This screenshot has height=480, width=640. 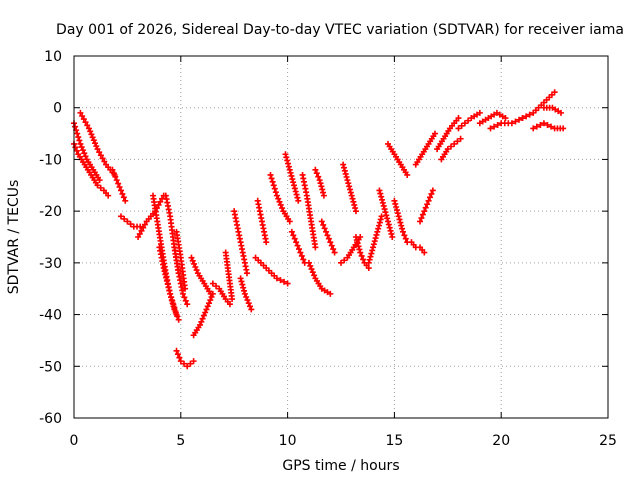 What do you see at coordinates (57, 109) in the screenshot?
I see `y-tick-label: 0` at bounding box center [57, 109].